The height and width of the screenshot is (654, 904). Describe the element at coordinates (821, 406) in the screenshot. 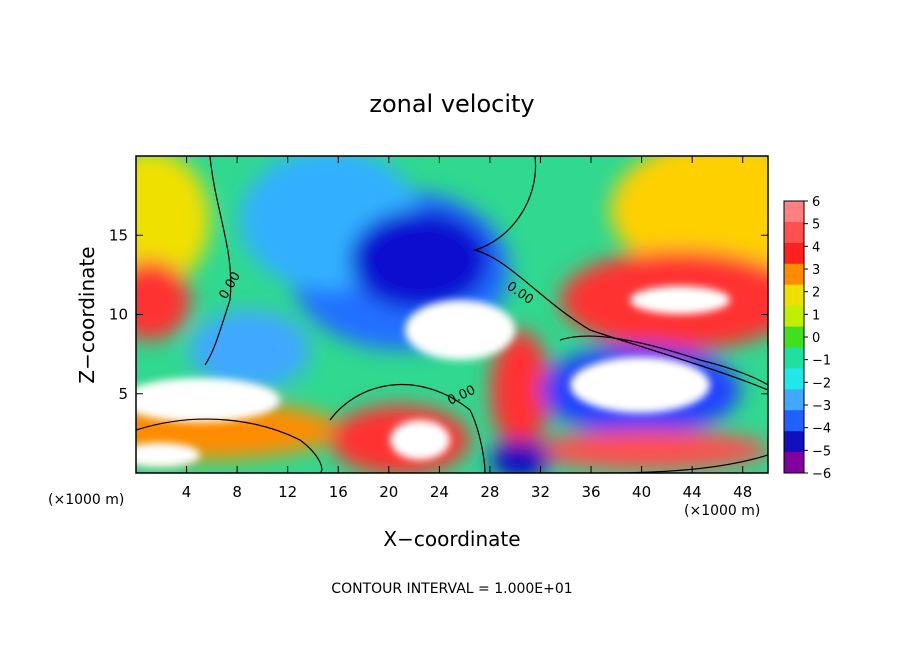

I see `colorbar-label: −3` at that location.